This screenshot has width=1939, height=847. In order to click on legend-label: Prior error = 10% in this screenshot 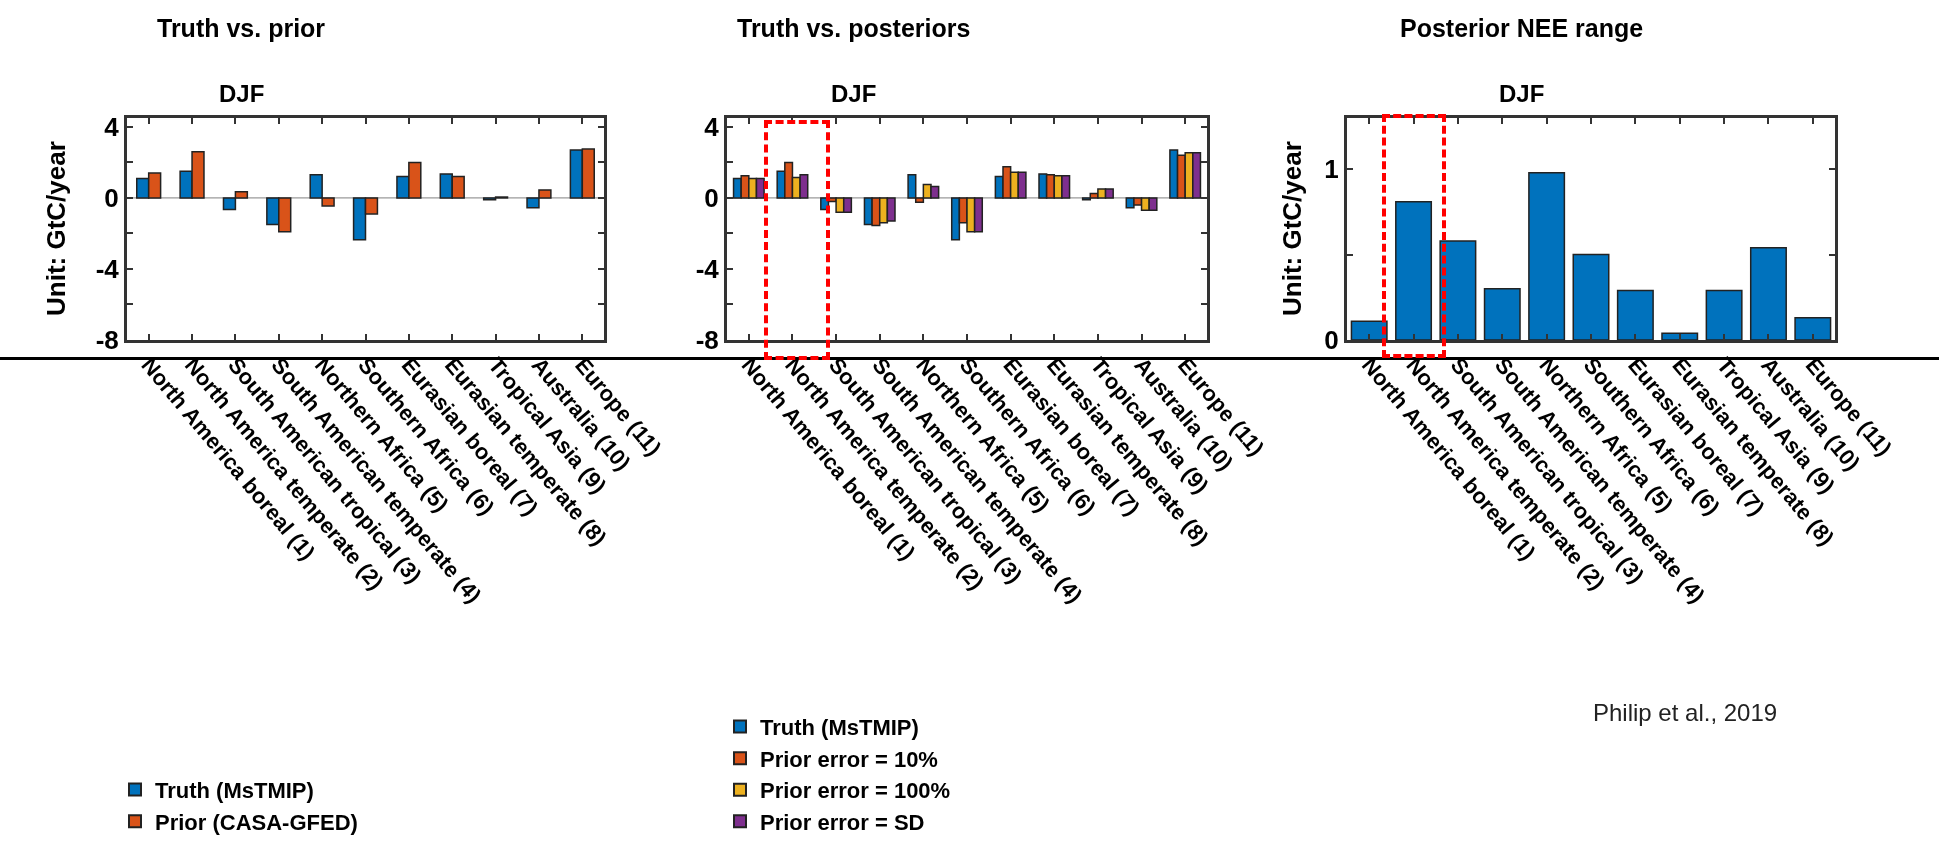, I will do `click(849, 759)`.